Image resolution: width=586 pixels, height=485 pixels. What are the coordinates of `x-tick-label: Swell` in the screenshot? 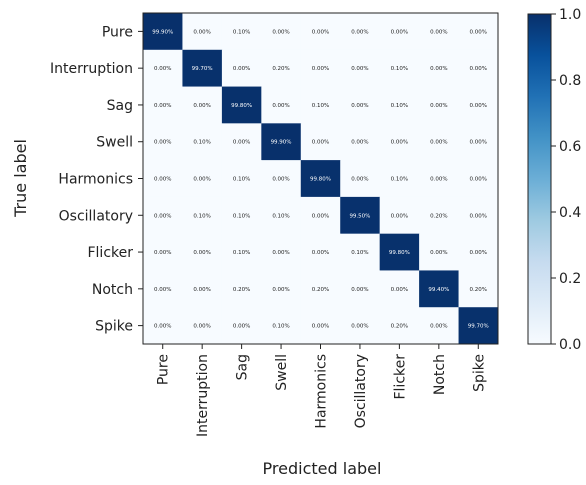 It's located at (282, 372).